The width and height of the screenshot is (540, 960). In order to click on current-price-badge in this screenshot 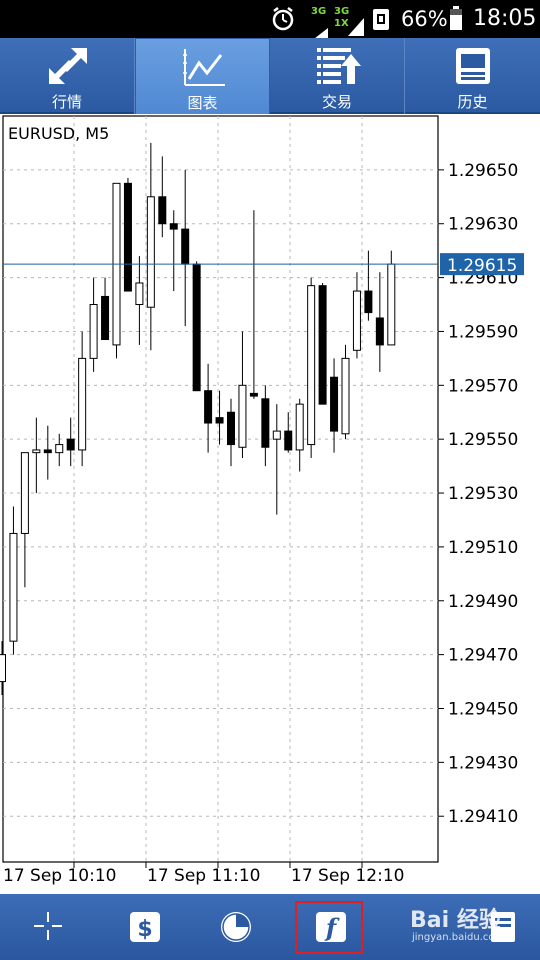, I will do `click(482, 264)`.